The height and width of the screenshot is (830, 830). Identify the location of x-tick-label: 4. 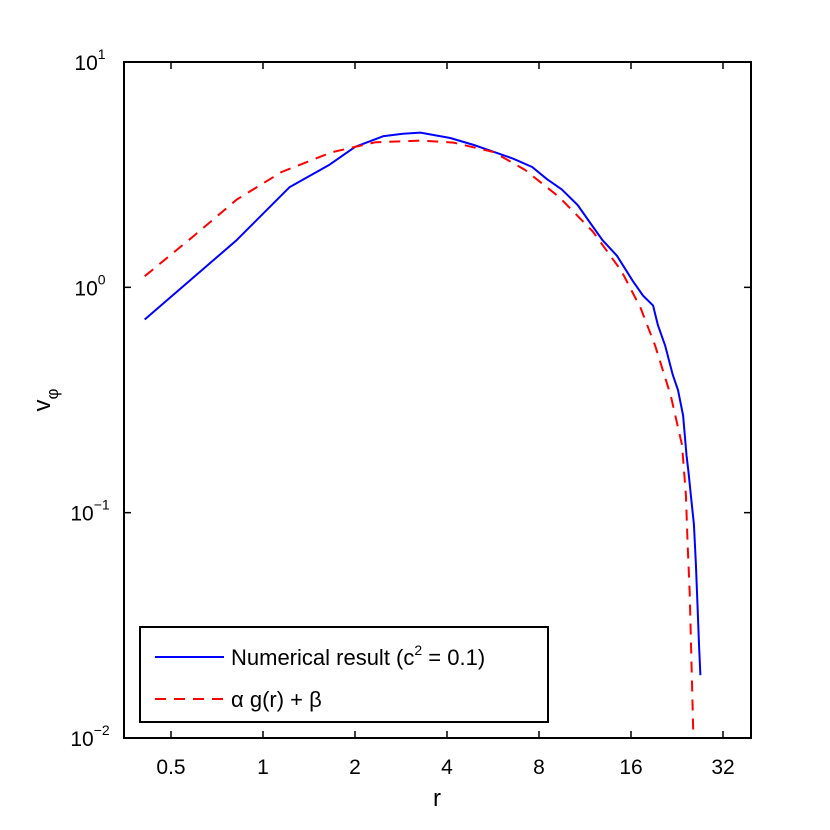
(447, 767).